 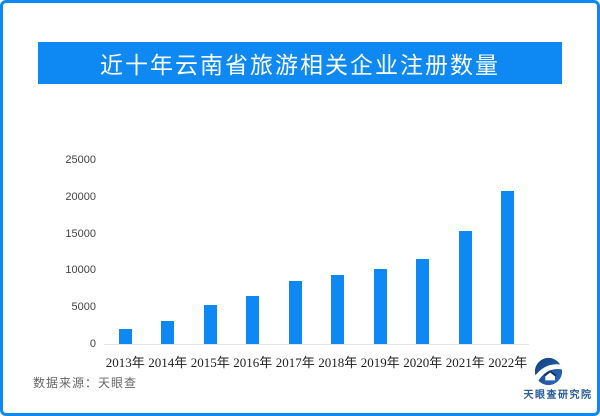 I want to click on y-tick-0: 0, so click(x=92, y=344).